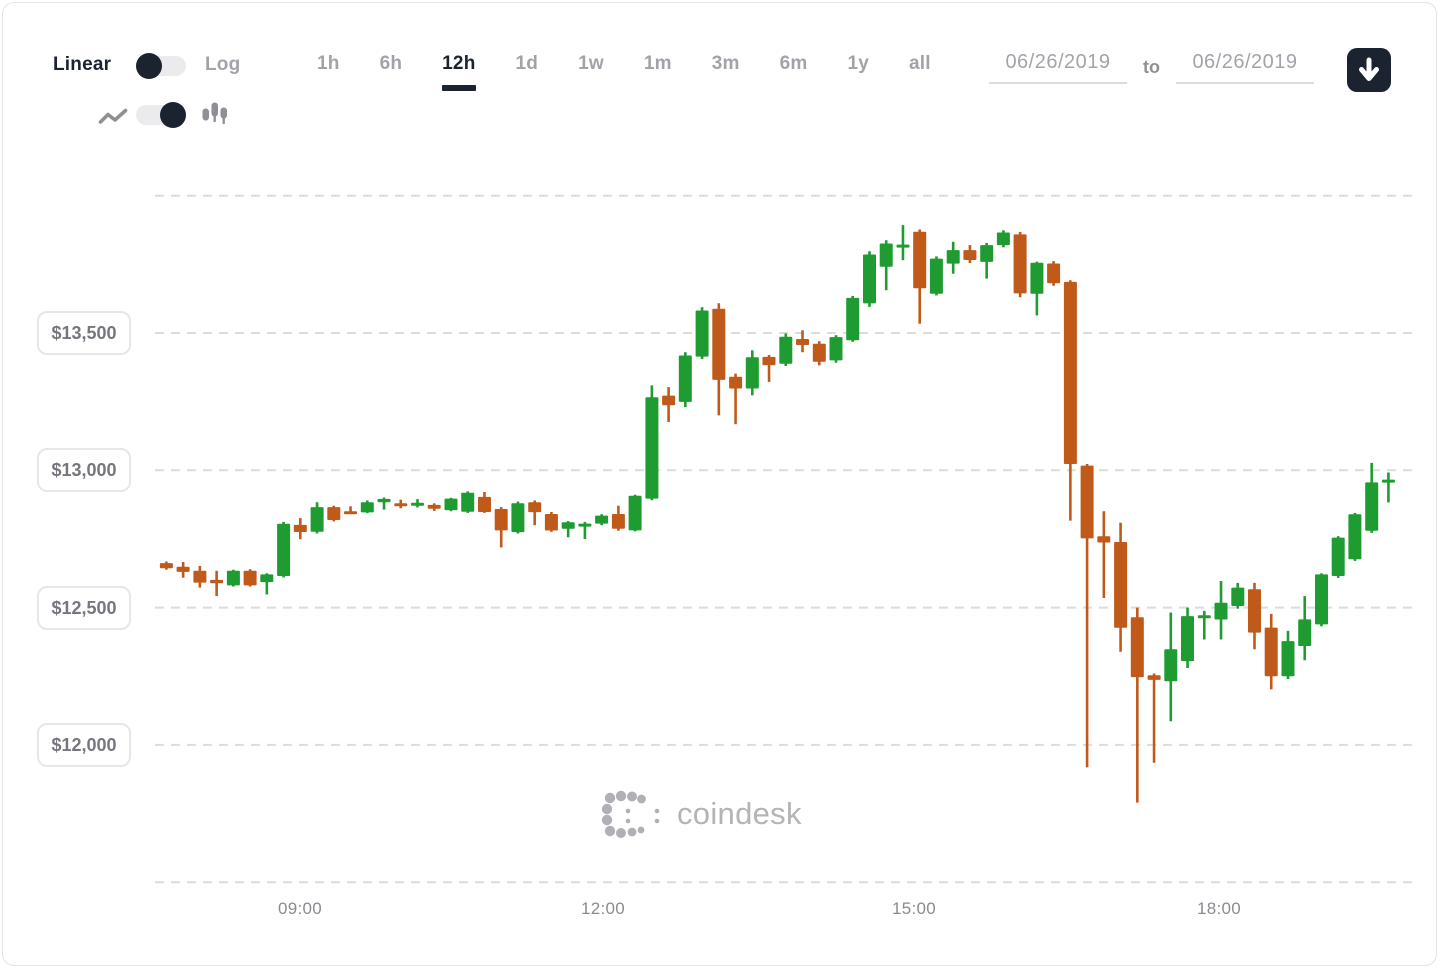  I want to click on range-button-1m: 1m, so click(657, 63).